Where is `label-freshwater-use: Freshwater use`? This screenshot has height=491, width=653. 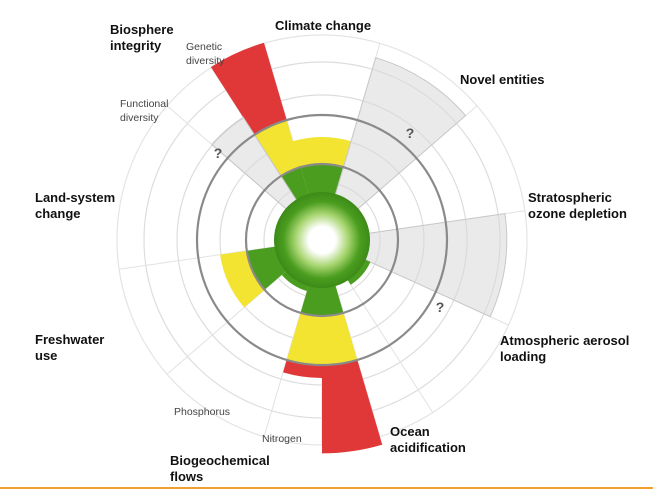
label-freshwater-use: Freshwater use is located at coordinates (71, 347).